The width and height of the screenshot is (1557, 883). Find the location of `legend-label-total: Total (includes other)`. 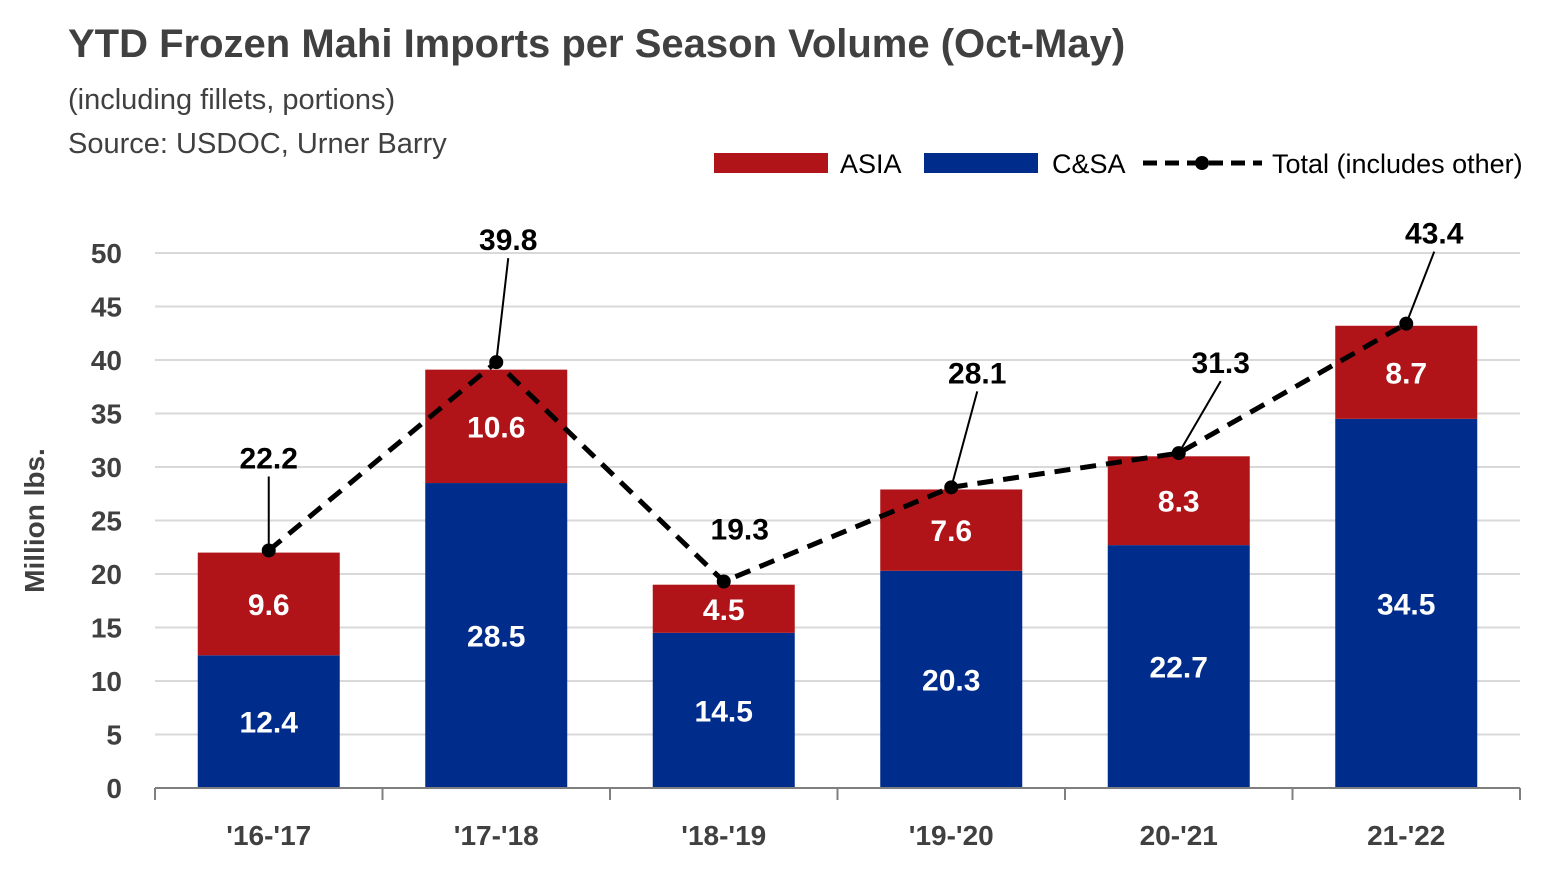

legend-label-total: Total (includes other) is located at coordinates (1397, 164).